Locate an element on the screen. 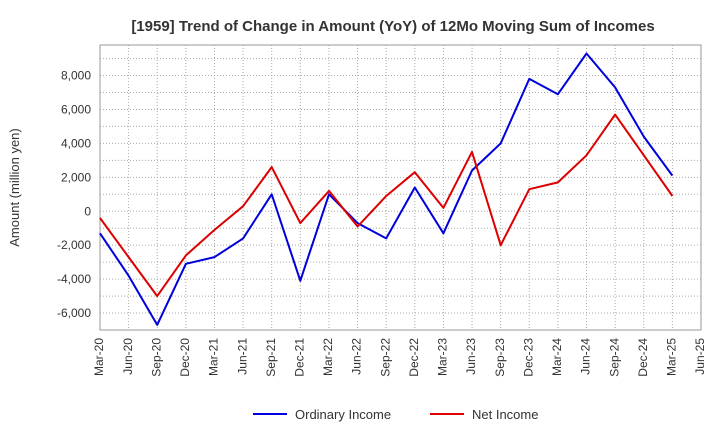 The image size is (720, 440). legend: Ordinary Income Net Income is located at coordinates (395, 414).